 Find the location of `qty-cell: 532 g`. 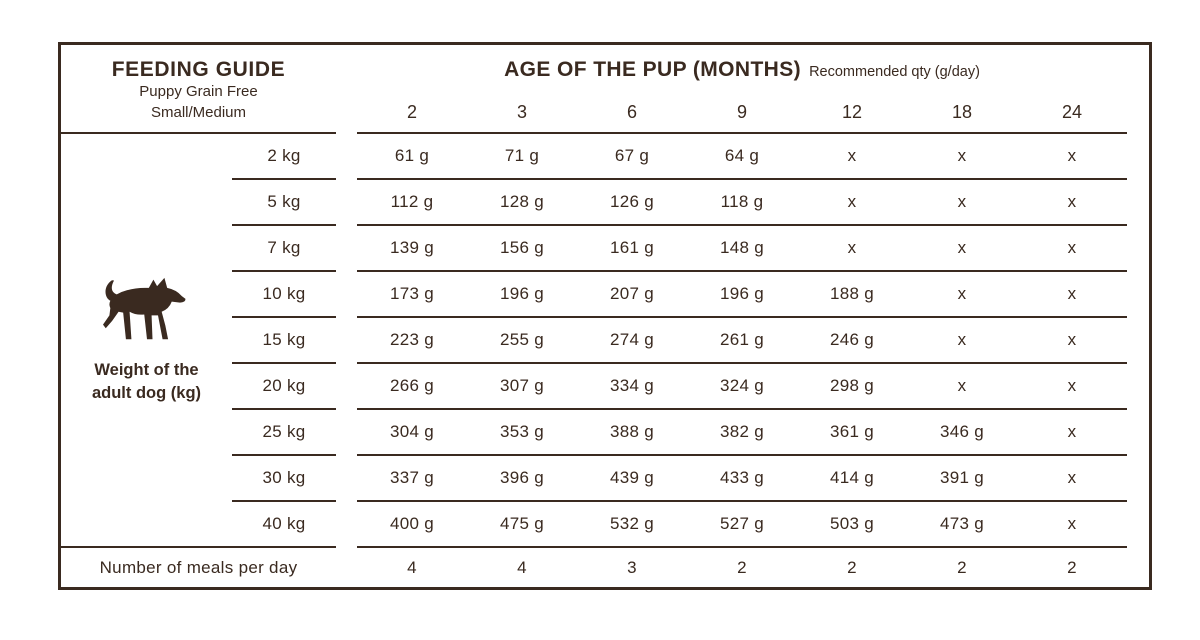

qty-cell: 532 g is located at coordinates (632, 525).